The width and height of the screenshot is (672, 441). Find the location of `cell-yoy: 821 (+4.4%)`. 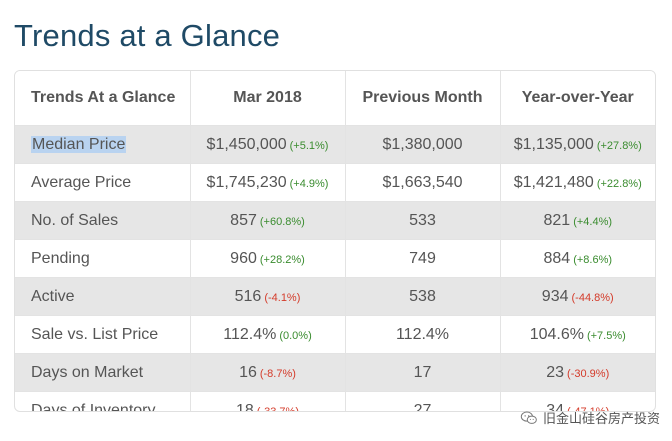

cell-yoy: 821 (+4.4%) is located at coordinates (577, 220).